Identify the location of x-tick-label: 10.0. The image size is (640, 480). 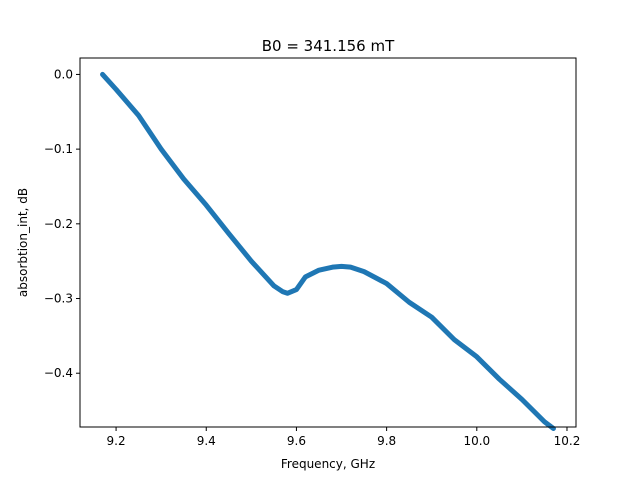
(476, 441).